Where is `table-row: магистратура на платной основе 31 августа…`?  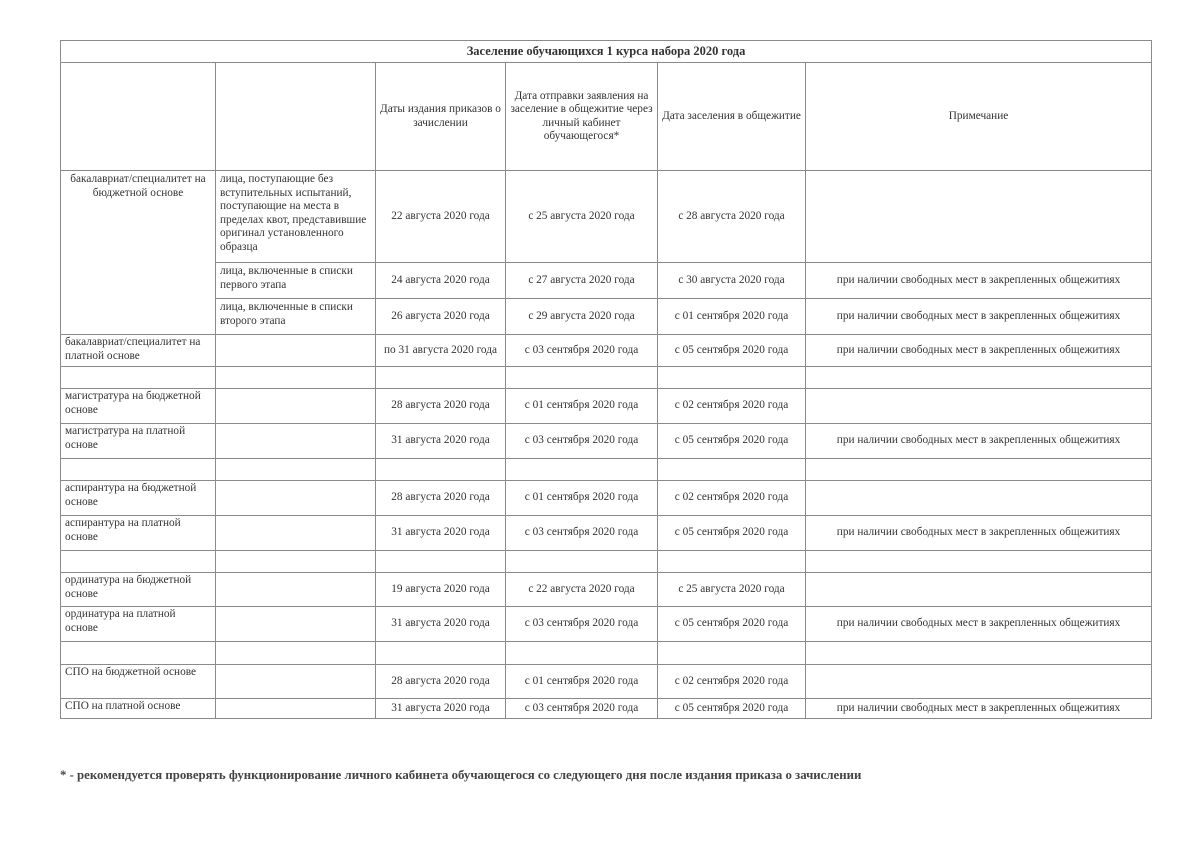 table-row: магистратура на платной основе 31 августа… is located at coordinates (606, 441).